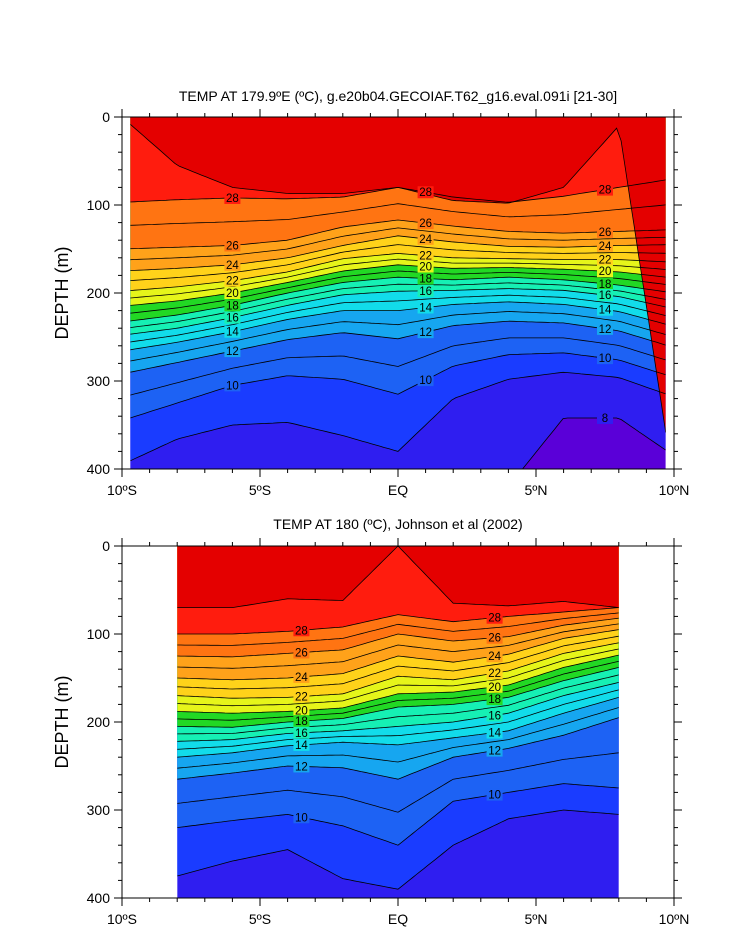 This screenshot has height=945, width=733. Describe the element at coordinates (674, 490) in the screenshot. I see `x-tick-label: 10ºN` at that location.